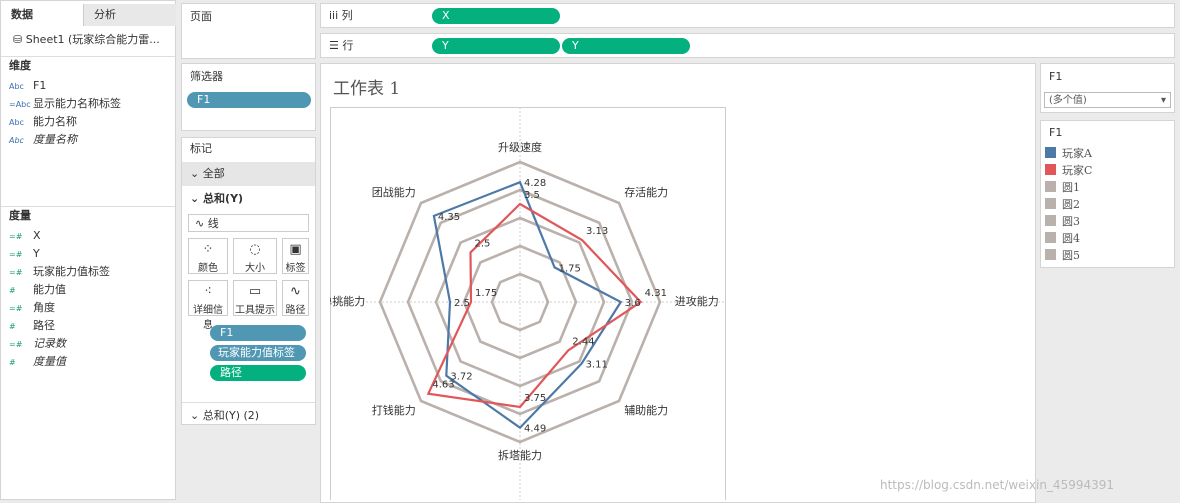 This screenshot has height=503, width=1180. What do you see at coordinates (258, 333) in the screenshot?
I see `mark-pill: F1` at bounding box center [258, 333].